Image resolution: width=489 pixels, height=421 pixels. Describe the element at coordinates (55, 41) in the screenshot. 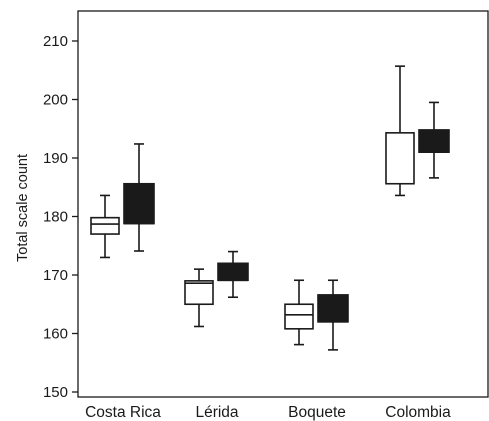

I see `y-tick-label: 210` at that location.